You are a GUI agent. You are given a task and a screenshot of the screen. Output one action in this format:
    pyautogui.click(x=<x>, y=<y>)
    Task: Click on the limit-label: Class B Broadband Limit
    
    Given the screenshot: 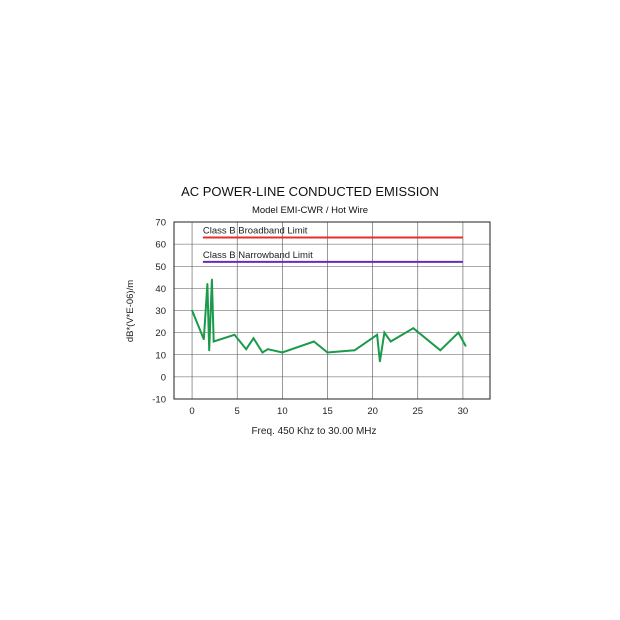 What is the action you would take?
    pyautogui.click(x=255, y=230)
    